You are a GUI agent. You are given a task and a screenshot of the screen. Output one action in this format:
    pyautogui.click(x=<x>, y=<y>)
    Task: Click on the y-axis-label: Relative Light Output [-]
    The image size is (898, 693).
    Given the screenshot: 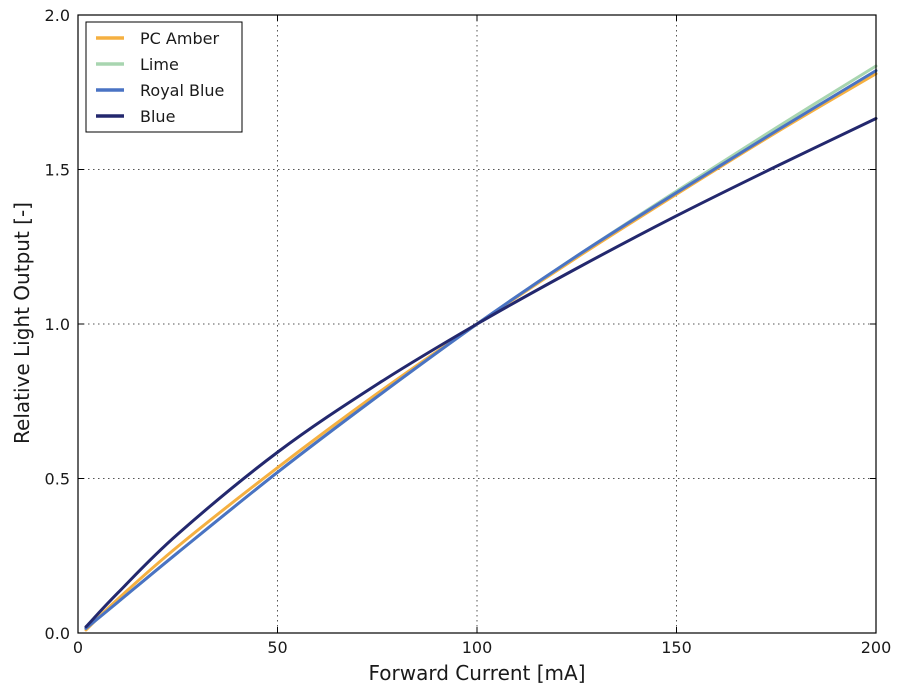 What is the action you would take?
    pyautogui.click(x=22, y=323)
    